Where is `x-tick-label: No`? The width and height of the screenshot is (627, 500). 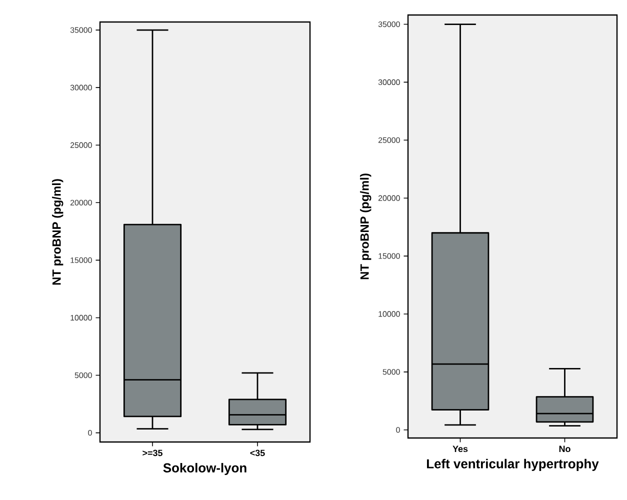
x-tick-label: No is located at coordinates (564, 449).